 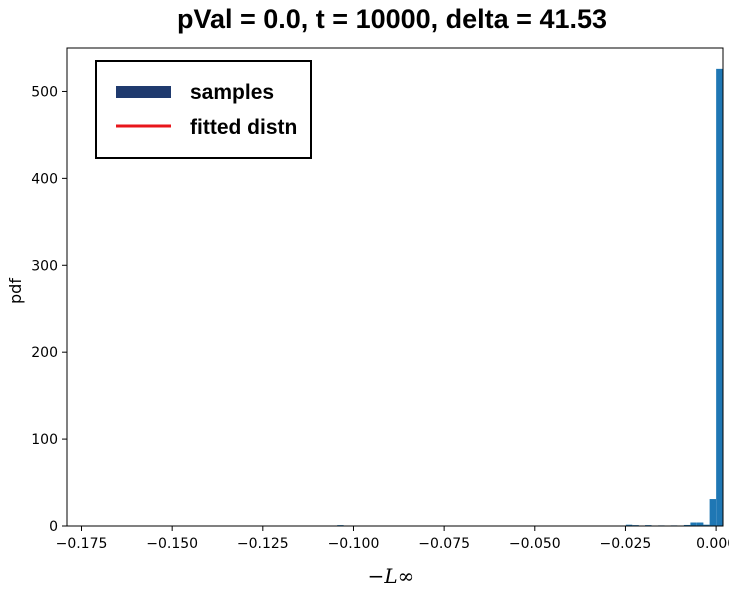 I want to click on x-tick-label: −0.050, so click(x=535, y=544).